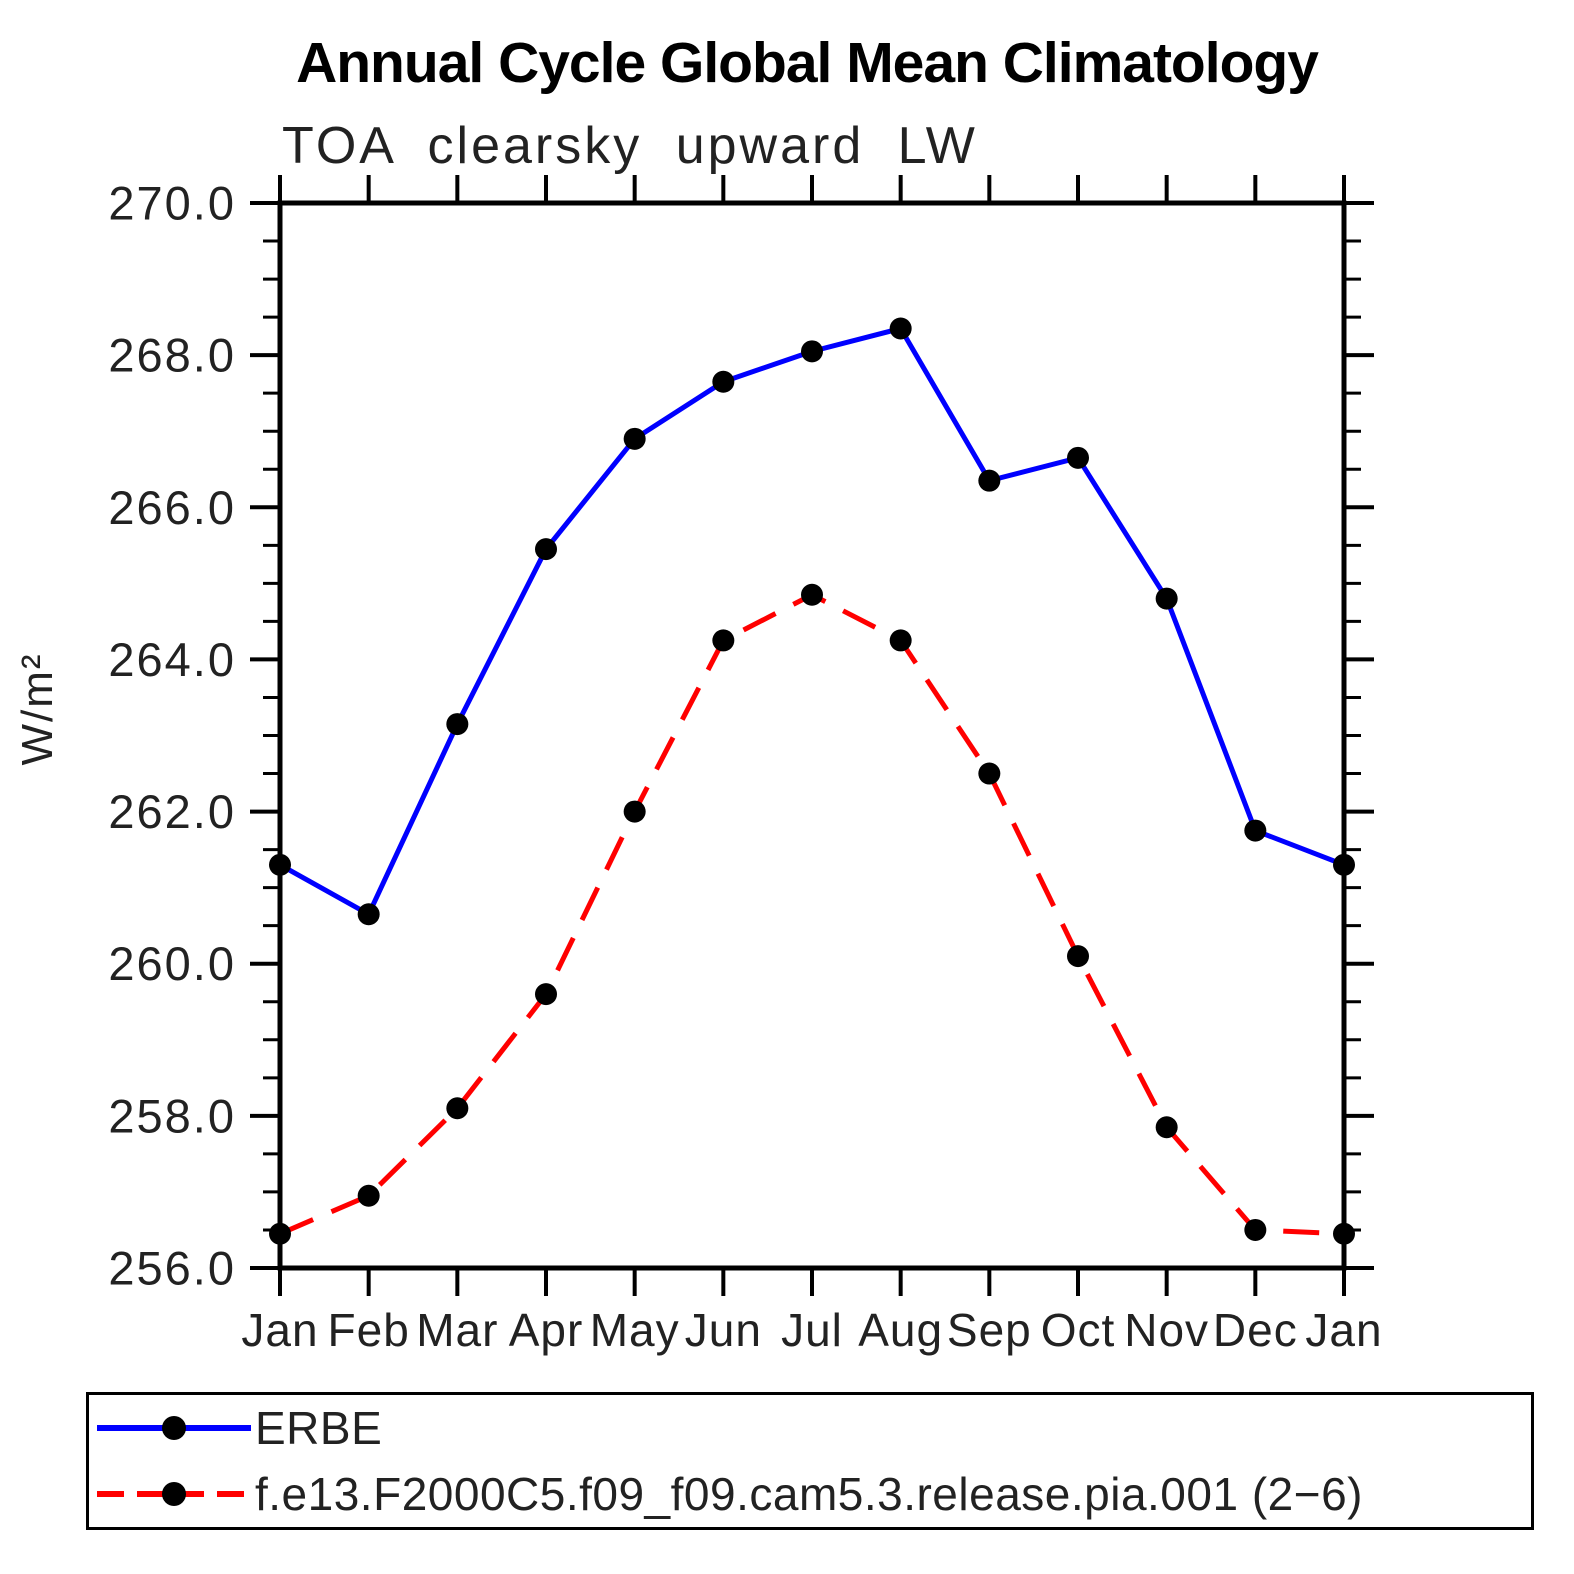 Image resolution: width=1574 pixels, height=1574 pixels. I want to click on y-tick-label: 264.0, so click(172, 659).